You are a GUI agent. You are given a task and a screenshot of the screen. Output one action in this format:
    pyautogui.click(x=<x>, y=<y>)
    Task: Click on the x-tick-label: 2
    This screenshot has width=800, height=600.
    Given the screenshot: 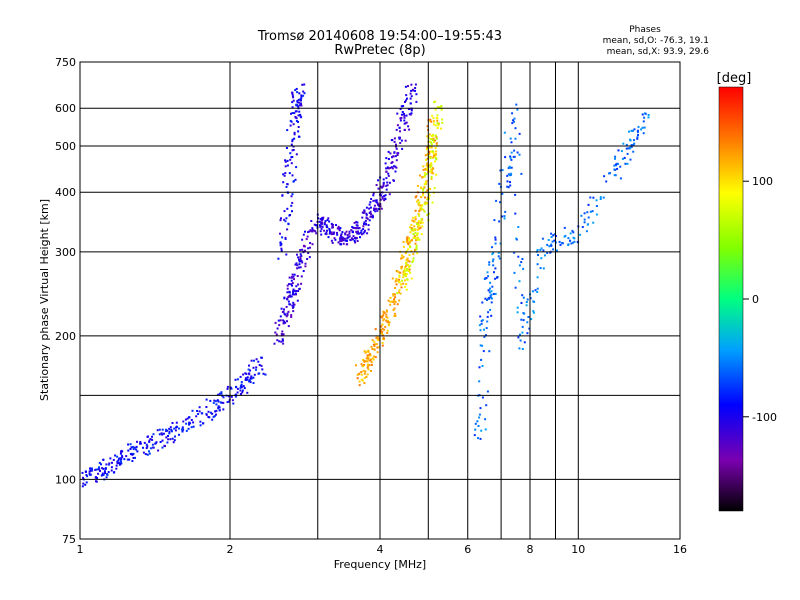 What is the action you would take?
    pyautogui.click(x=230, y=549)
    